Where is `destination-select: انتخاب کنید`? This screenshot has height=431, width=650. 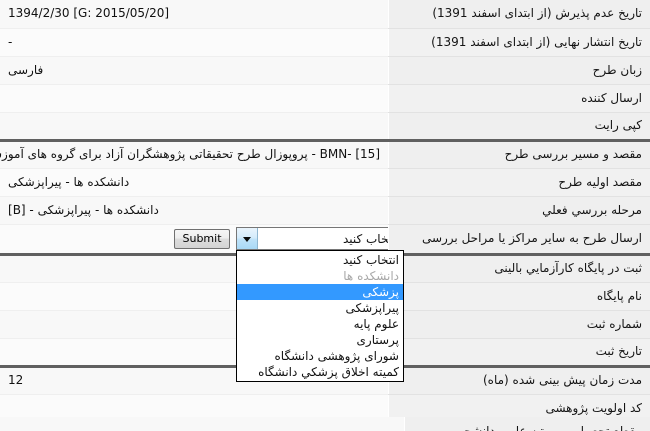
destination-select: انتخاب کنید is located at coordinates (312, 238).